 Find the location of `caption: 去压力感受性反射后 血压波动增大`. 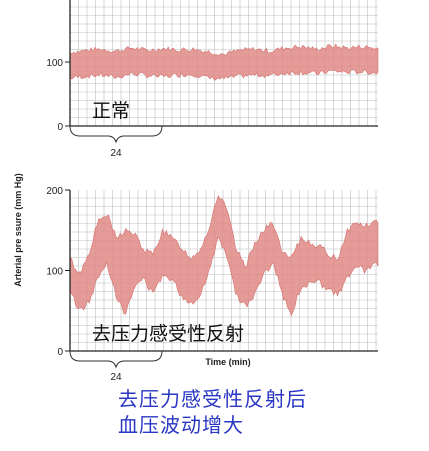

caption: 去压力感受性反射后 血压波动增大 is located at coordinates (212, 412).